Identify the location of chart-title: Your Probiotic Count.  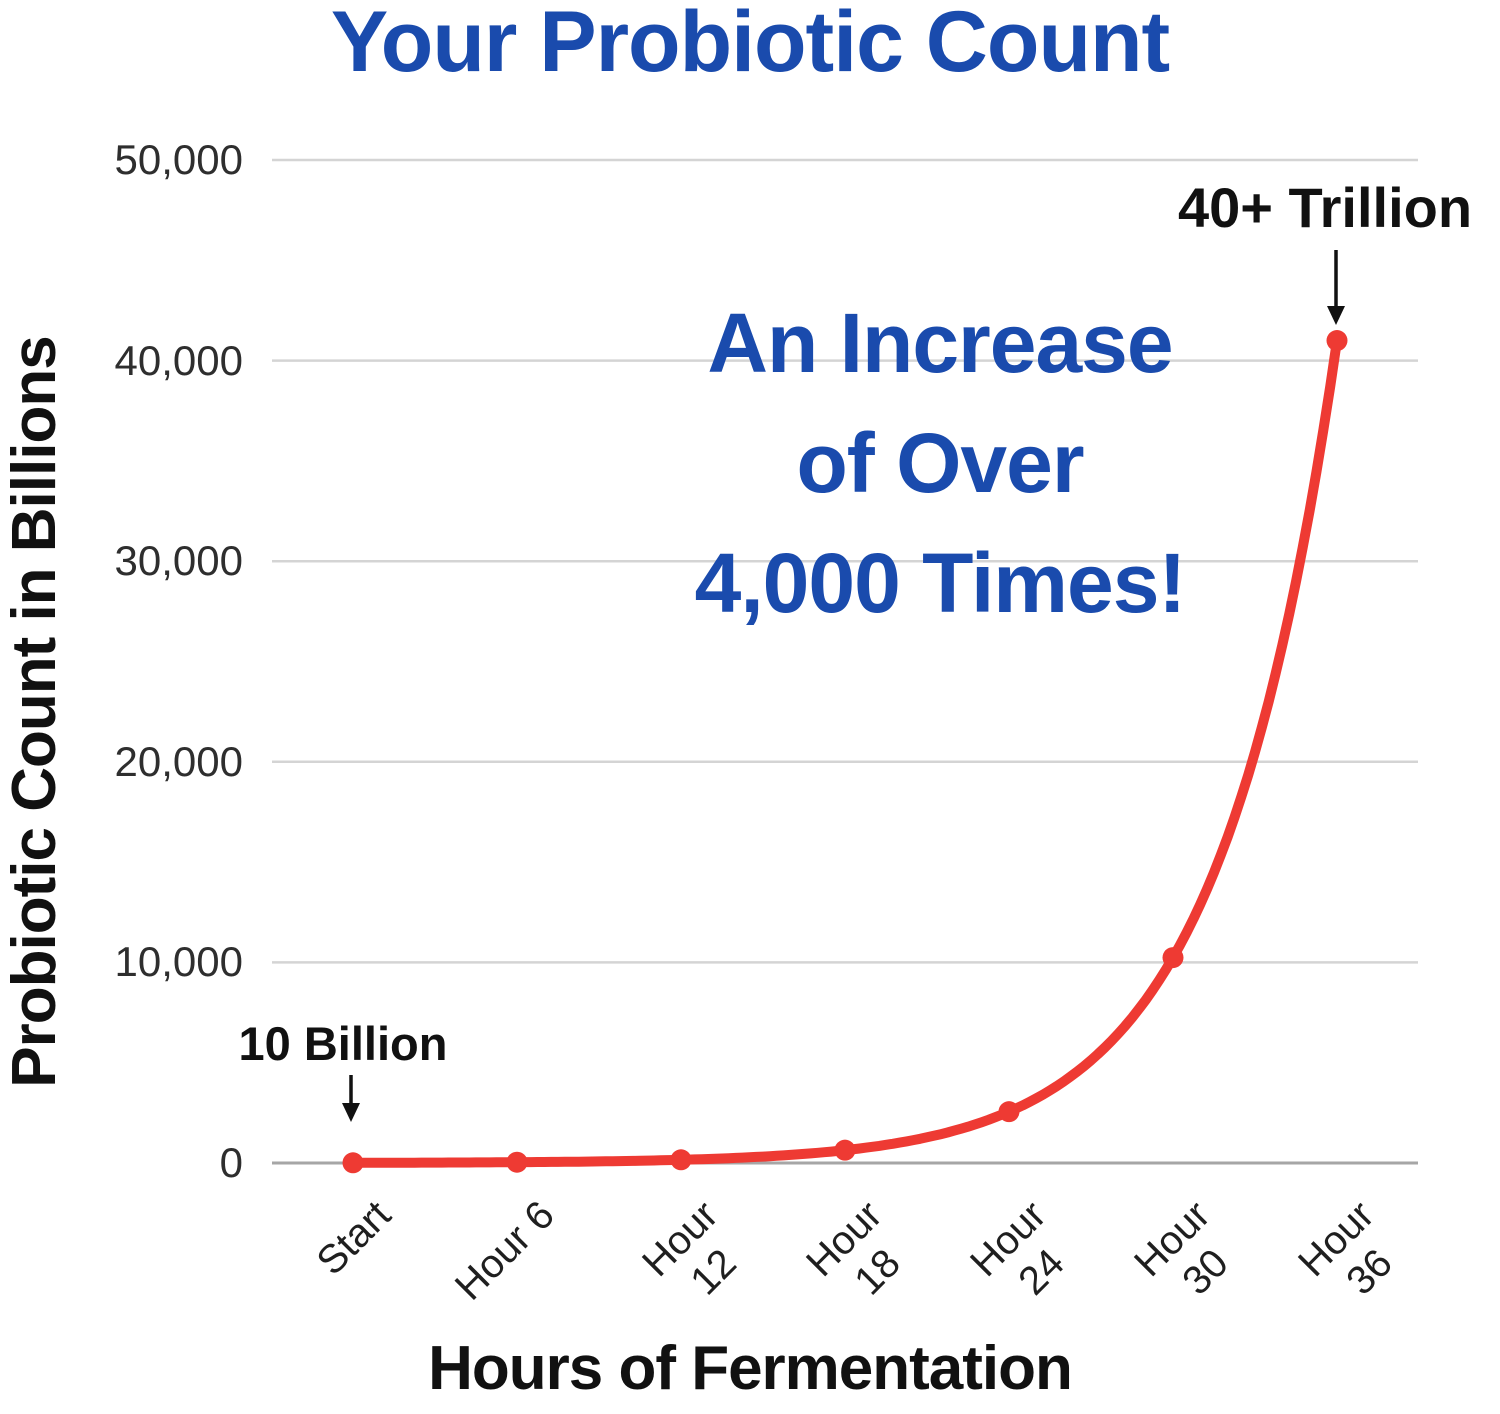
(750, 45).